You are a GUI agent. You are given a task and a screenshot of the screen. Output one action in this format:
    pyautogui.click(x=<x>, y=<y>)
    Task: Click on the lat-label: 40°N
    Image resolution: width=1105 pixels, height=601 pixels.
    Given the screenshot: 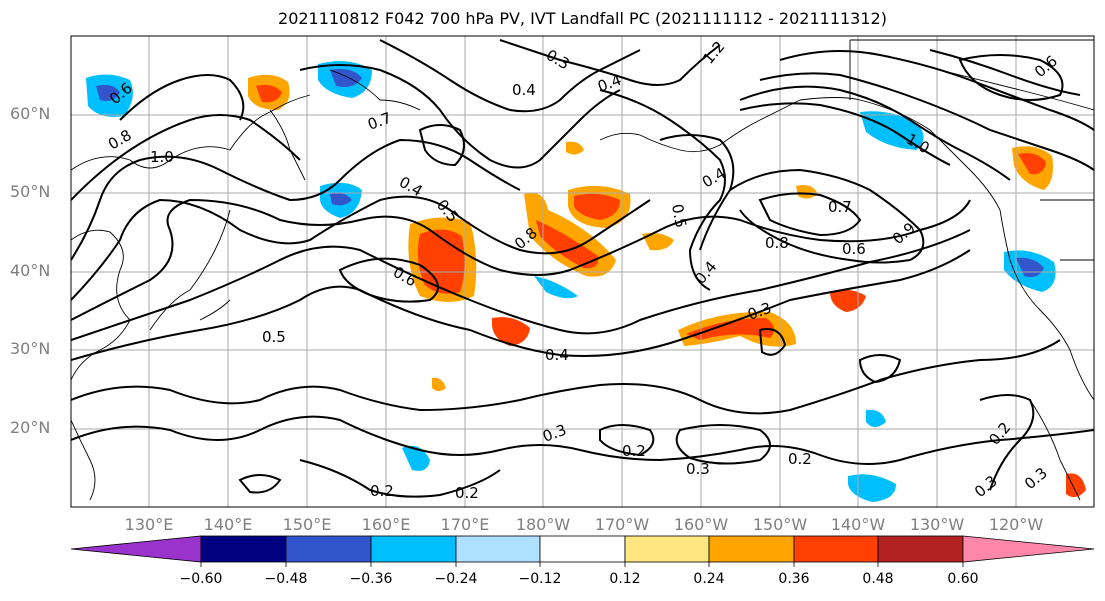 What is the action you would take?
    pyautogui.click(x=30, y=270)
    